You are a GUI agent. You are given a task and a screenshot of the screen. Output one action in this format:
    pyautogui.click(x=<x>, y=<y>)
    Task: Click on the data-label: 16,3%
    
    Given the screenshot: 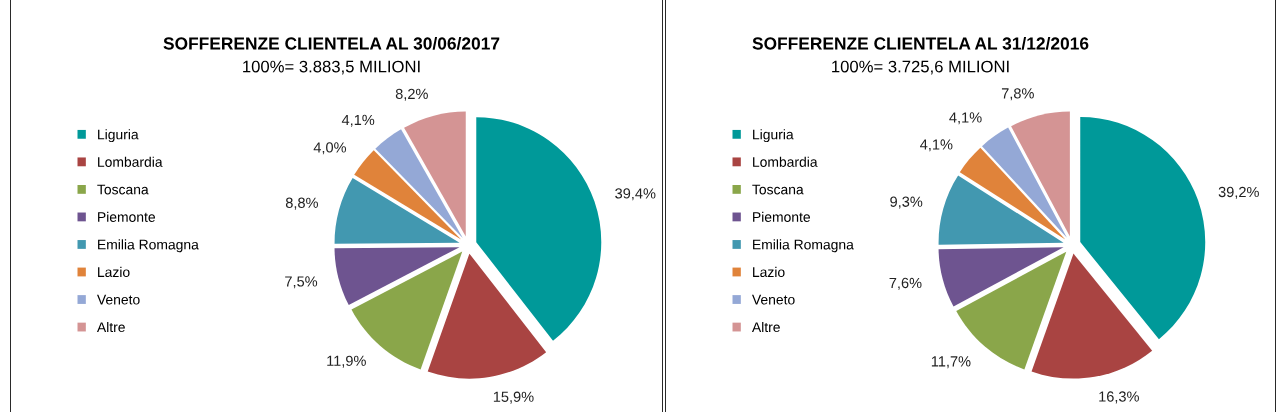 What is the action you would take?
    pyautogui.click(x=1119, y=397)
    